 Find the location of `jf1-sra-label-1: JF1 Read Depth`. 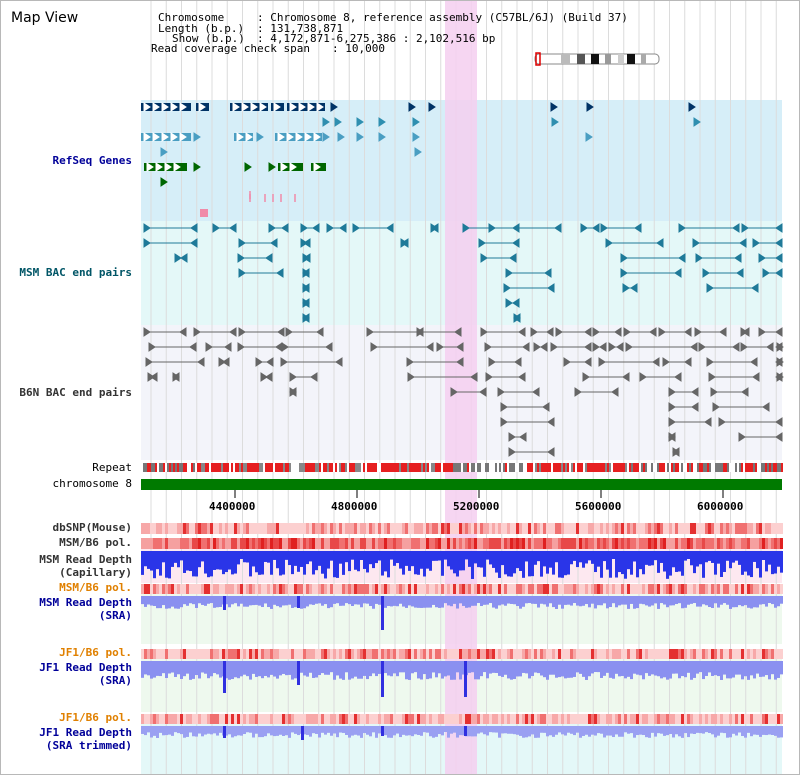

jf1-sra-label-1: JF1 Read Depth is located at coordinates (85, 667).